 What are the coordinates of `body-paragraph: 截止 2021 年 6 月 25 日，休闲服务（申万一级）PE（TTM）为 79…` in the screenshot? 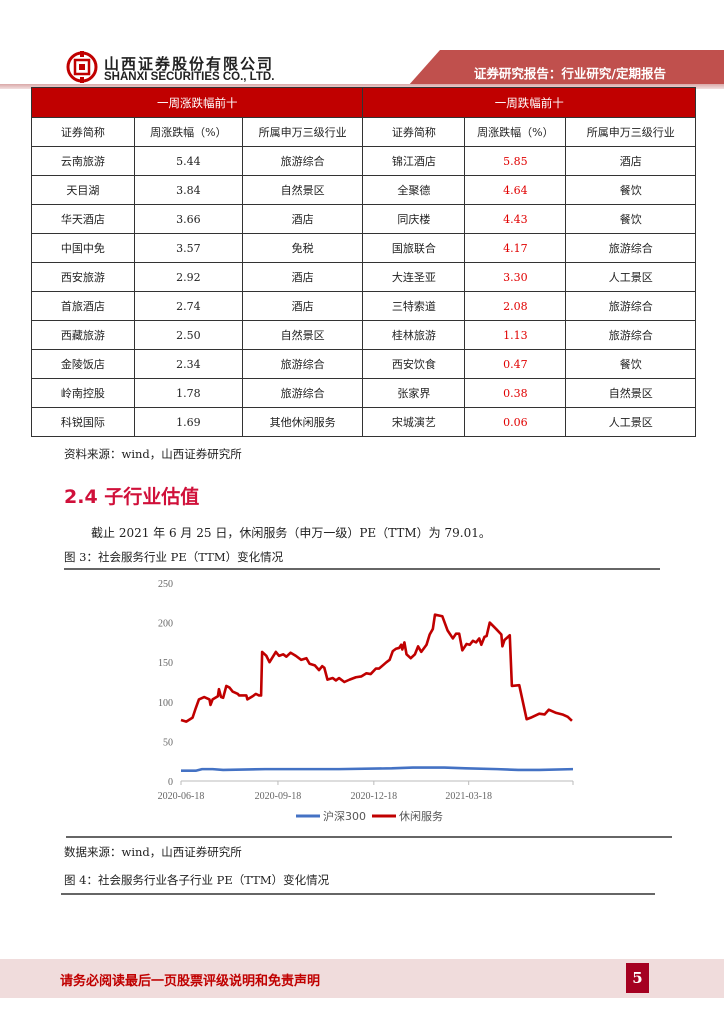 It's located at (291, 533).